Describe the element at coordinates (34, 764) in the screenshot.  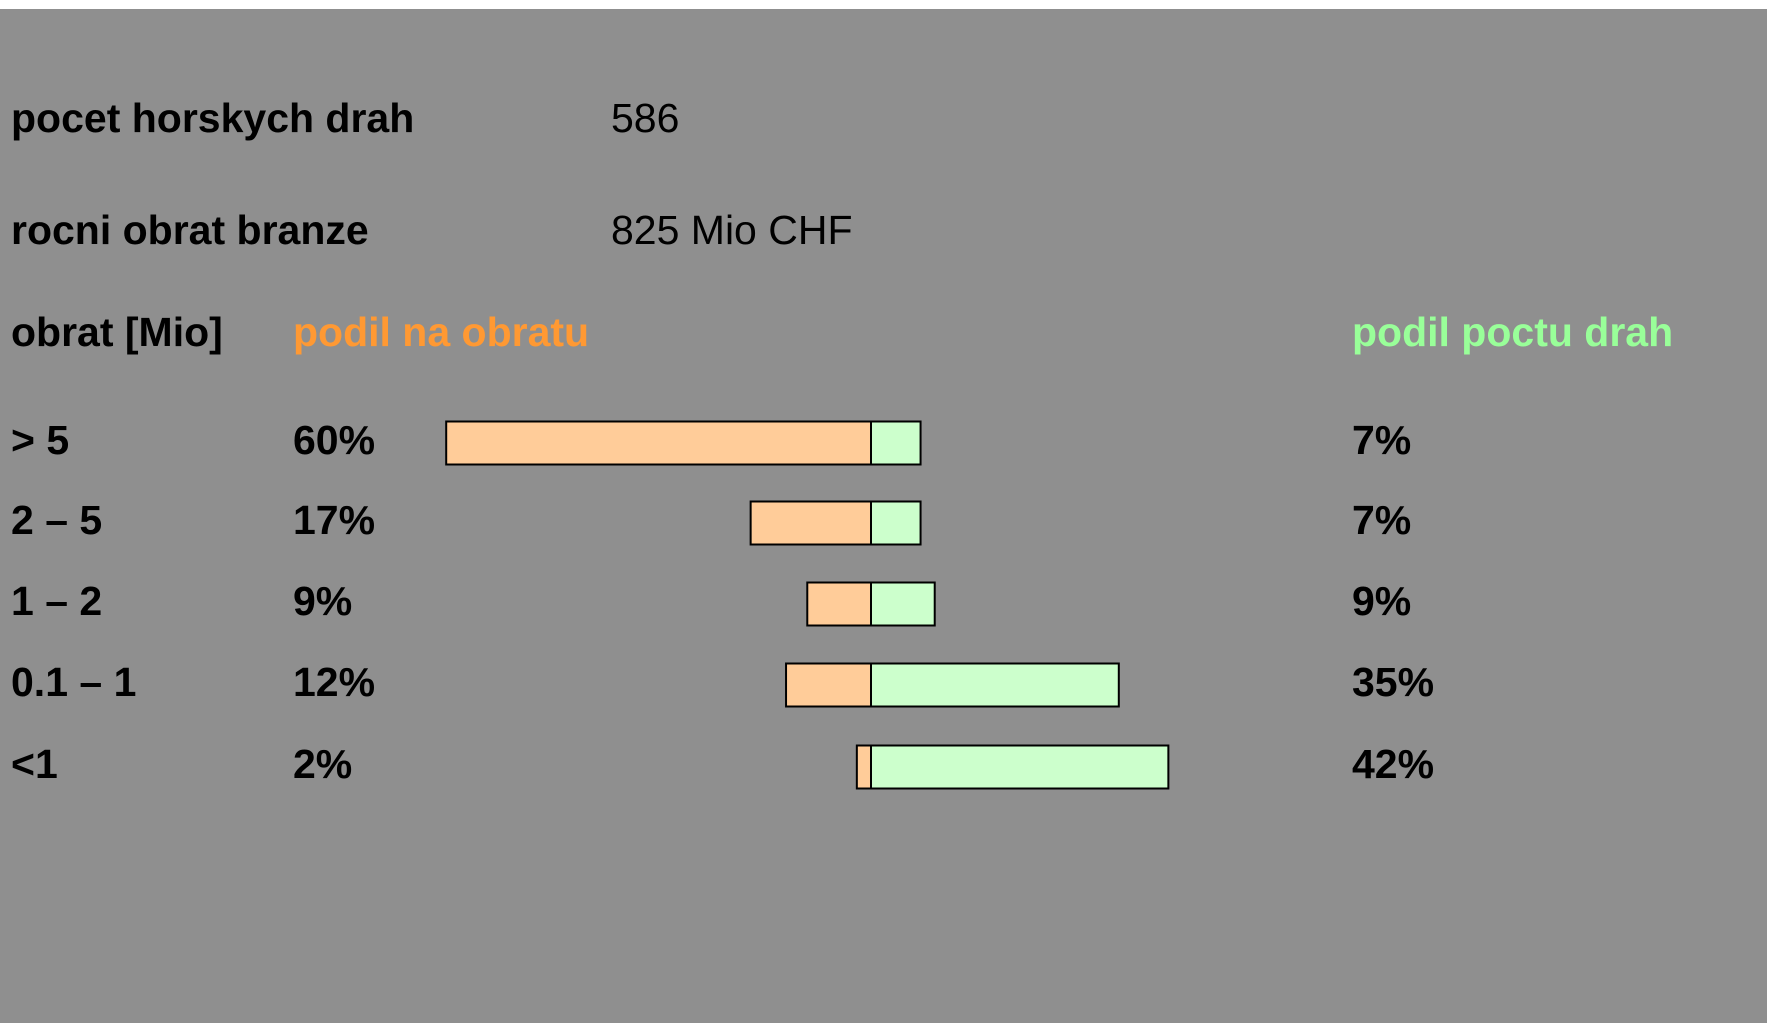
I see `category-label: <1` at that location.